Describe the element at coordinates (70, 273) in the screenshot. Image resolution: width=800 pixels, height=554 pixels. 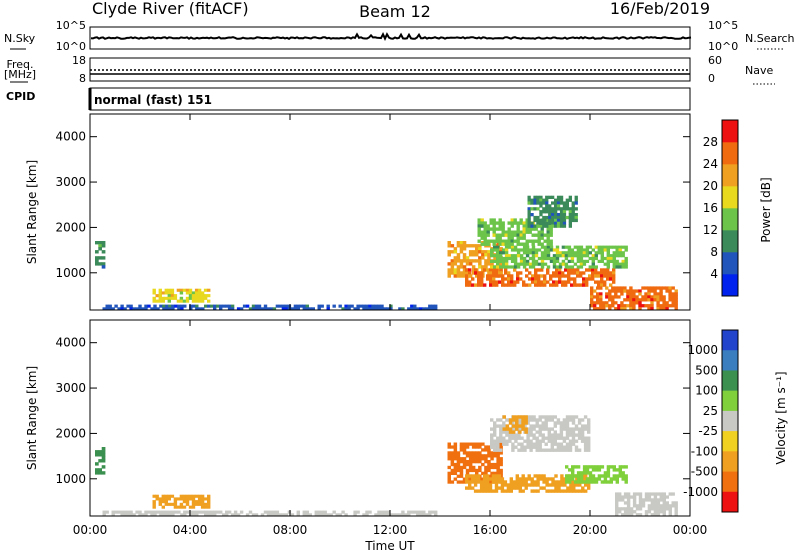
I see `power-y-tick-label: 1000` at that location.